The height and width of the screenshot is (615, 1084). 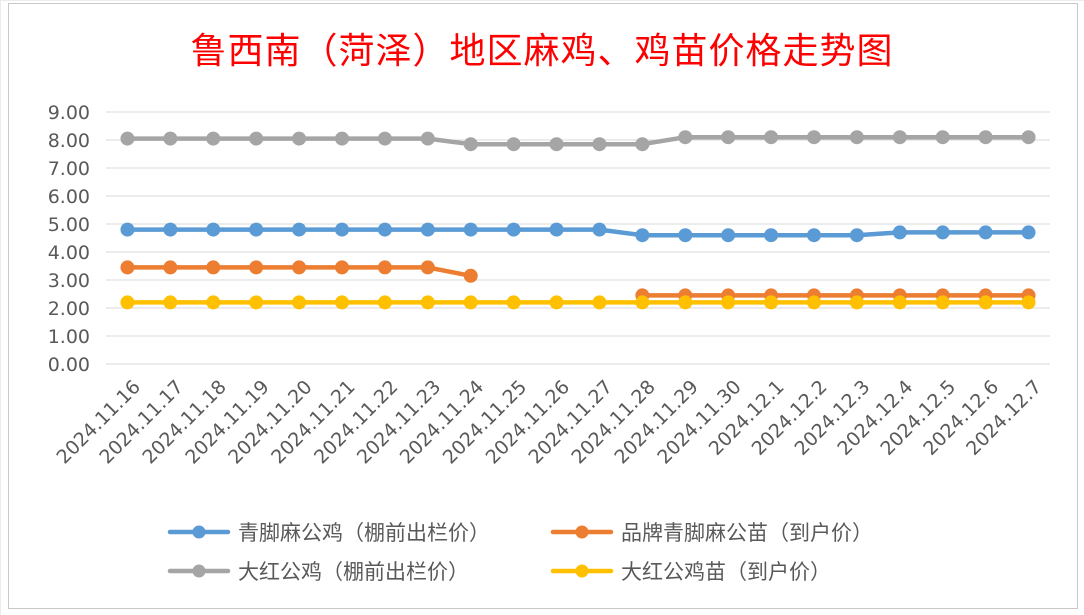 I want to click on legend-item: 青脚麻公鸡（棚前出栏价）, so click(x=328, y=533).